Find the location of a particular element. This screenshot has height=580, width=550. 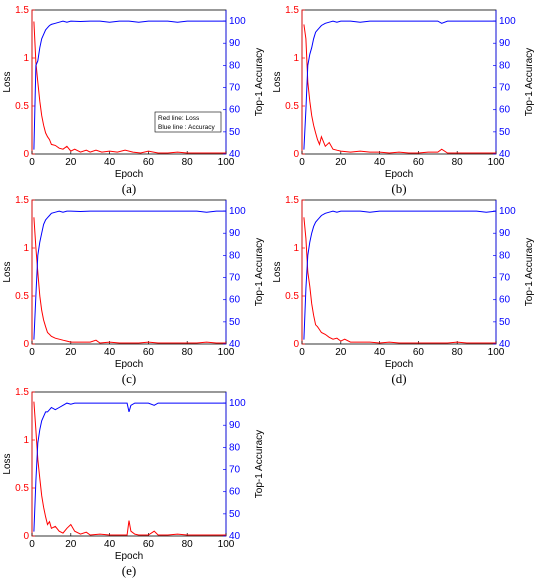

chart-caption: (a) is located at coordinates (129, 188).